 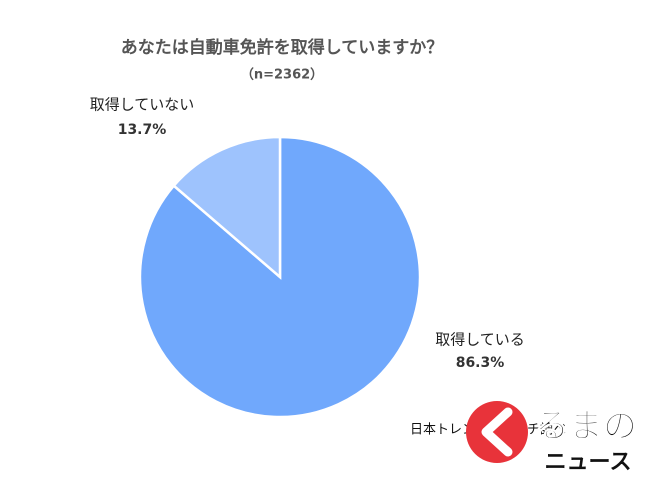 I want to click on logo-text: るまの, so click(x=586, y=427).